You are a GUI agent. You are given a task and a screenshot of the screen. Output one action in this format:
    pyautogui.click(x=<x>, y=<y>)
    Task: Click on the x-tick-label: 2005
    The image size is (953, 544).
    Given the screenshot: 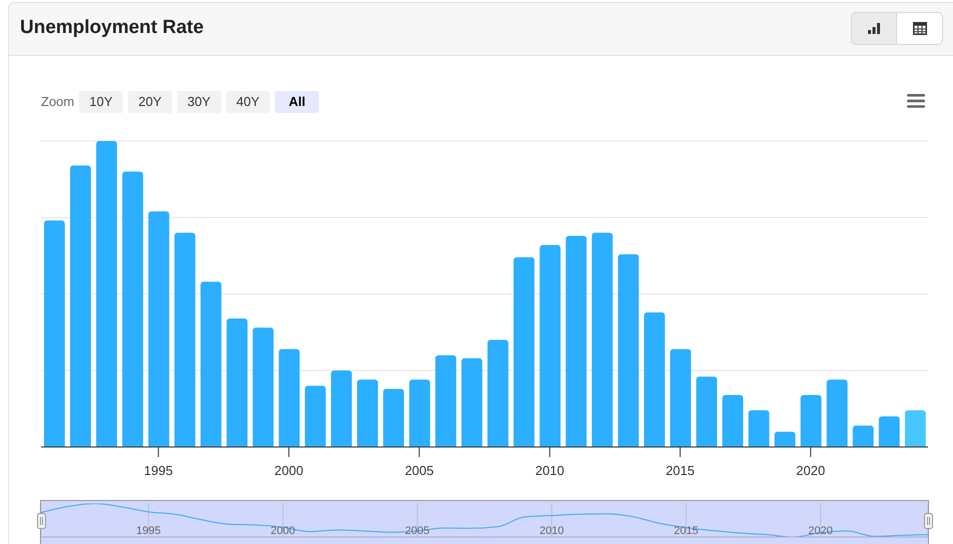 What is the action you would take?
    pyautogui.click(x=419, y=470)
    